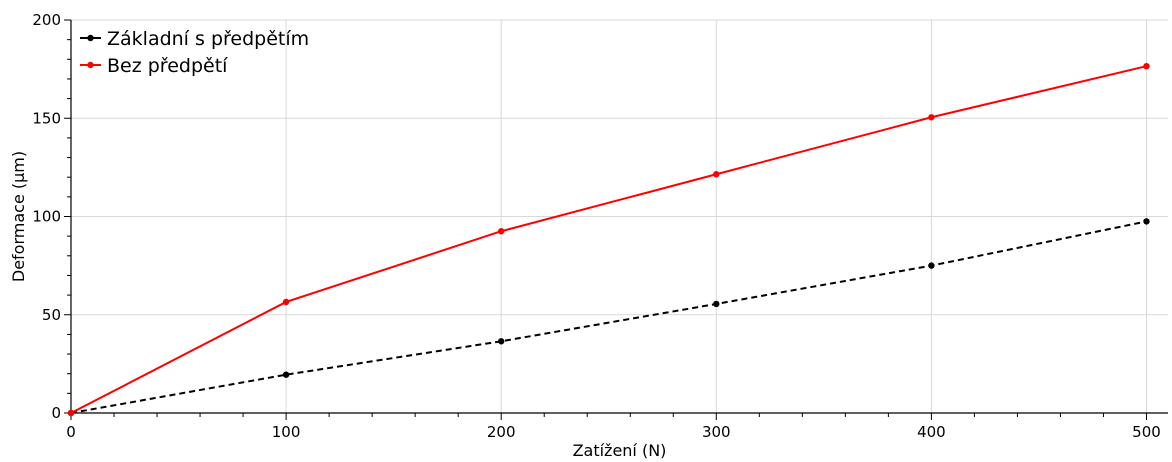  Describe the element at coordinates (46, 20) in the screenshot. I see `y-tick-label: 200` at that location.